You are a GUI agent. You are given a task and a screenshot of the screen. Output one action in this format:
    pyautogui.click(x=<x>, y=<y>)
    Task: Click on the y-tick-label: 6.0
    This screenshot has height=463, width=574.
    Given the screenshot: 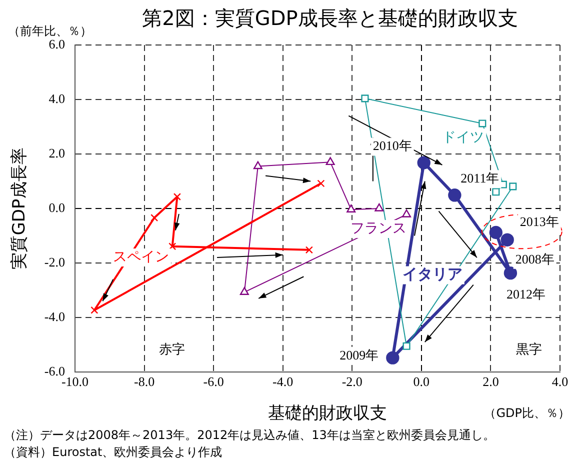 What is the action you would take?
    pyautogui.click(x=56, y=44)
    